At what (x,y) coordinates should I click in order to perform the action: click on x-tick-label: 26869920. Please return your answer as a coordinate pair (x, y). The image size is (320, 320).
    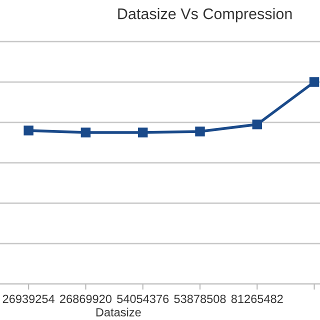
    Looking at the image, I should click on (86, 299).